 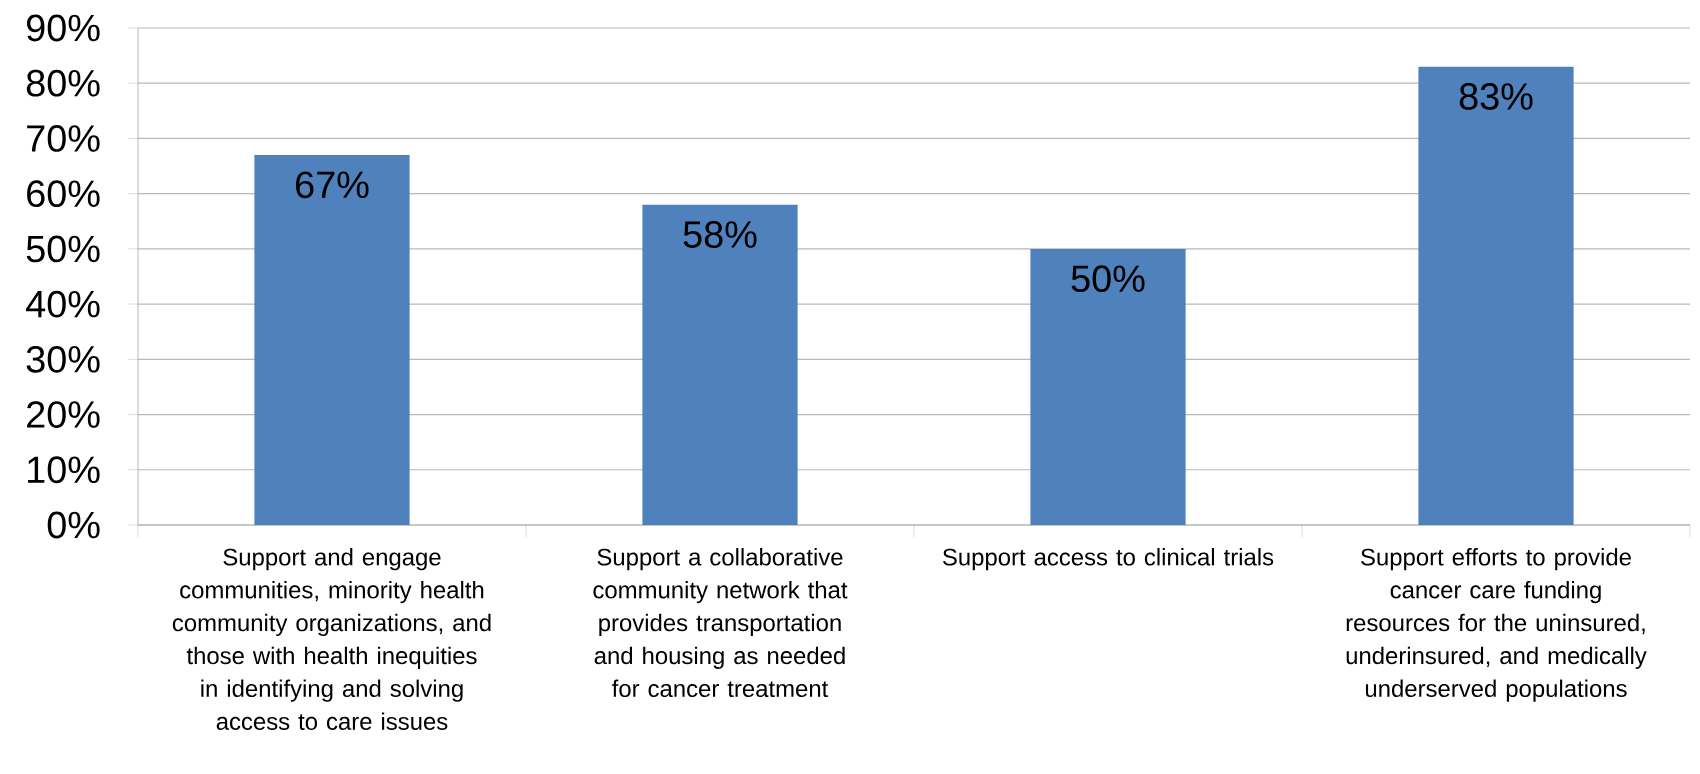 I want to click on data-label: 50%, so click(x=1108, y=279).